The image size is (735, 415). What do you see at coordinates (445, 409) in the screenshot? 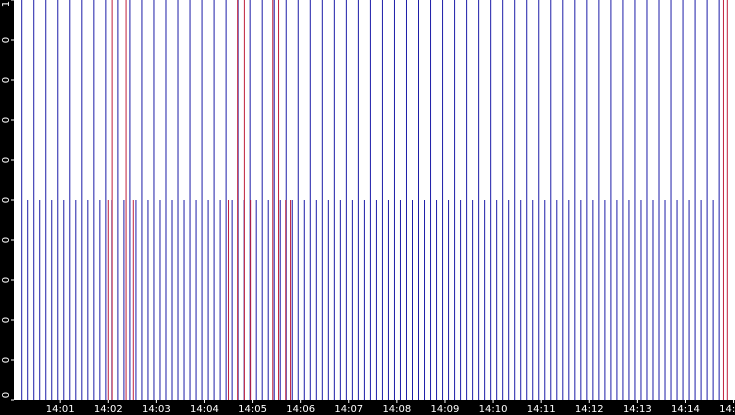
I see `x-tick-label: 14:09` at bounding box center [445, 409].